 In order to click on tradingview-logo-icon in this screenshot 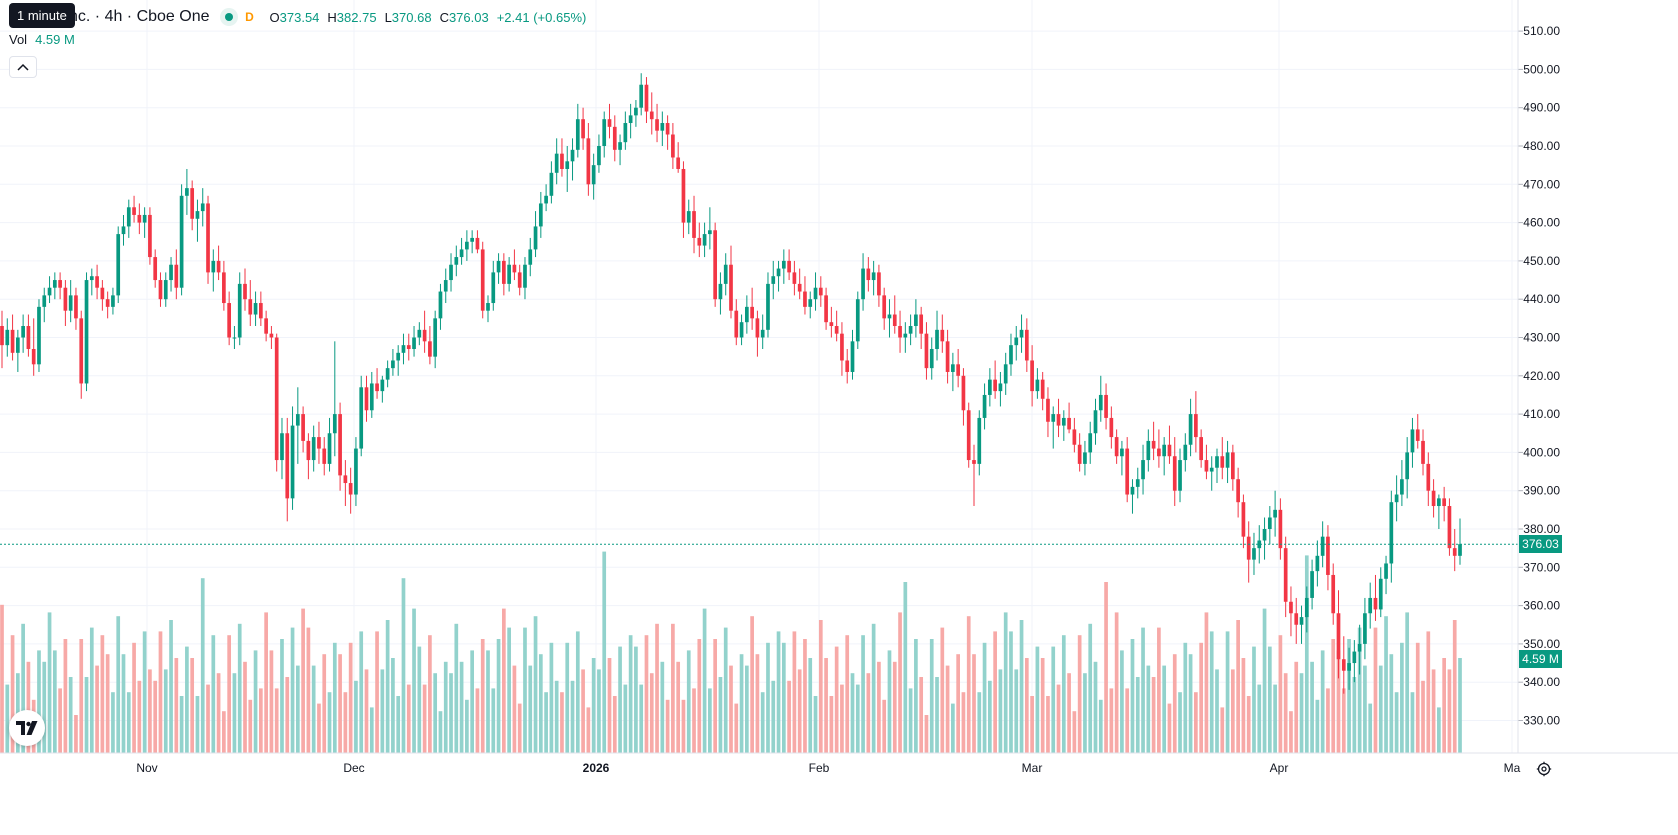, I will do `click(27, 728)`.